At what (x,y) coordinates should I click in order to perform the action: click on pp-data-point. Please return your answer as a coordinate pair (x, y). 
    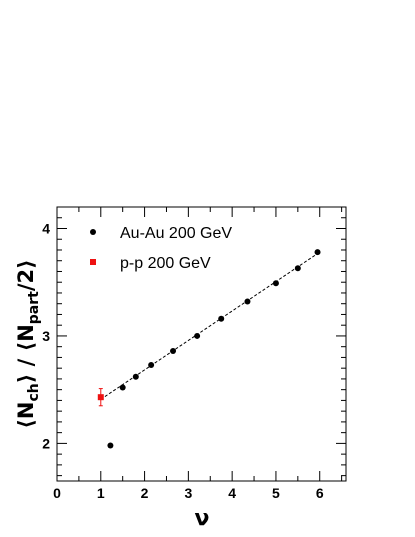
    Looking at the image, I should click on (100, 397).